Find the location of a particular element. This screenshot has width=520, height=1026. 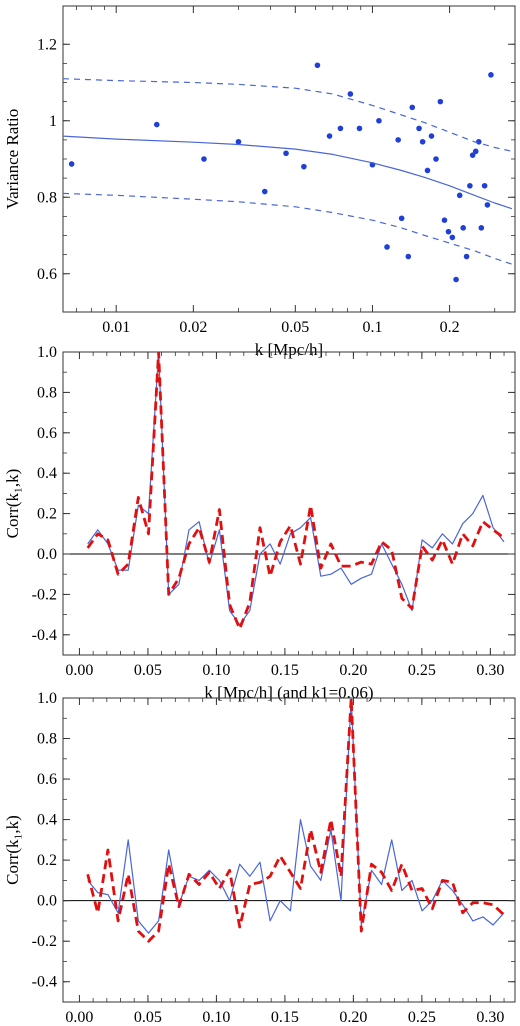

y-tick-label: 1 is located at coordinates (53, 121).